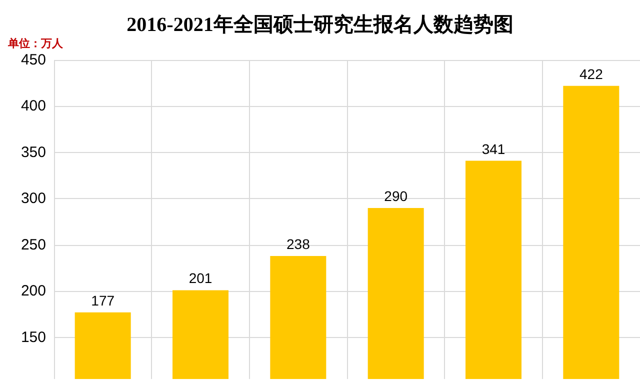 Image resolution: width=640 pixels, height=387 pixels. Describe the element at coordinates (33, 106) in the screenshot. I see `y-tick-label: 400` at that location.